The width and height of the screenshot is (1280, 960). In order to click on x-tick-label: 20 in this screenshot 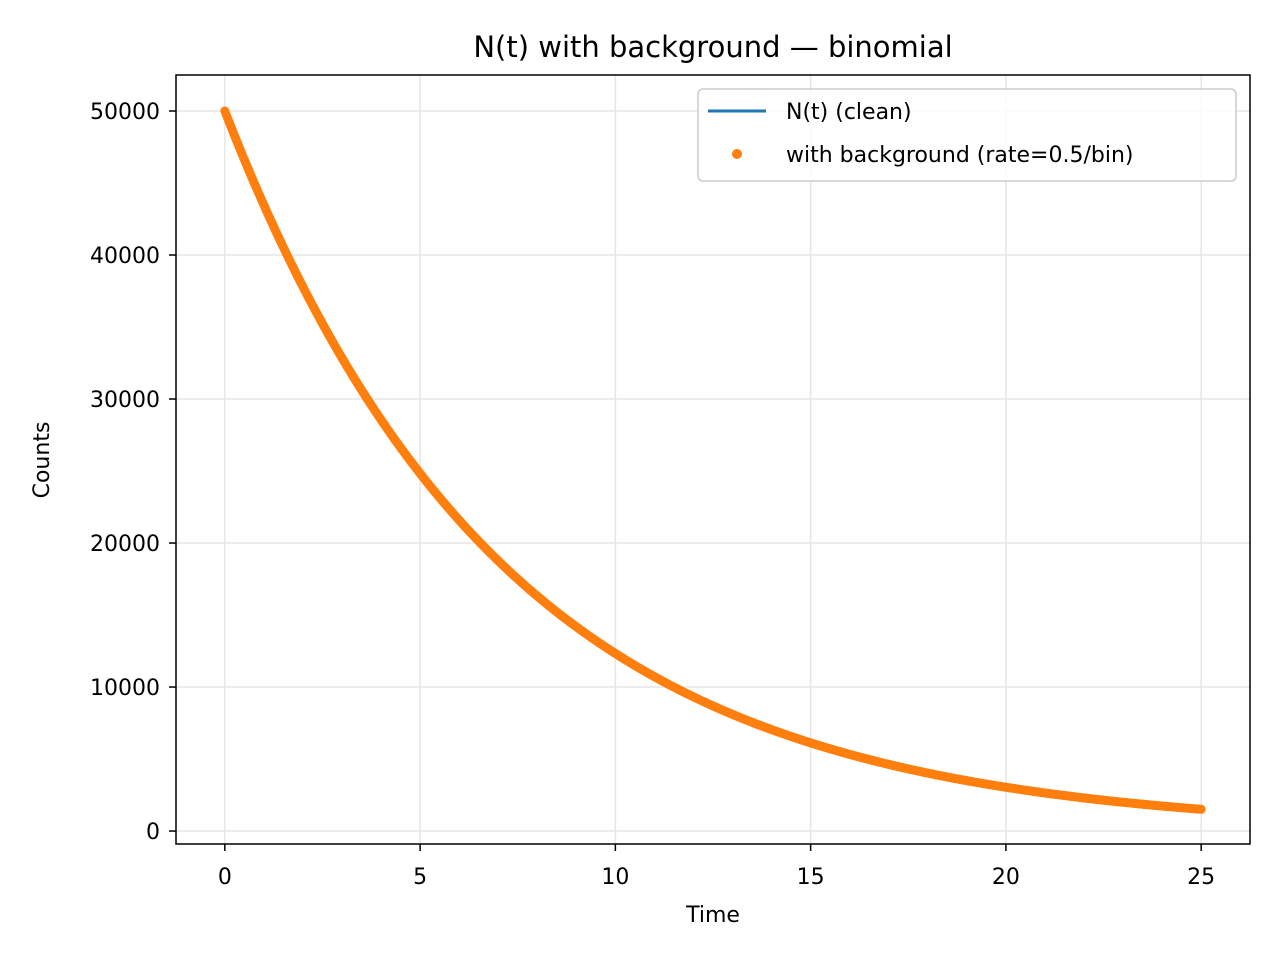, I will do `click(1006, 877)`.